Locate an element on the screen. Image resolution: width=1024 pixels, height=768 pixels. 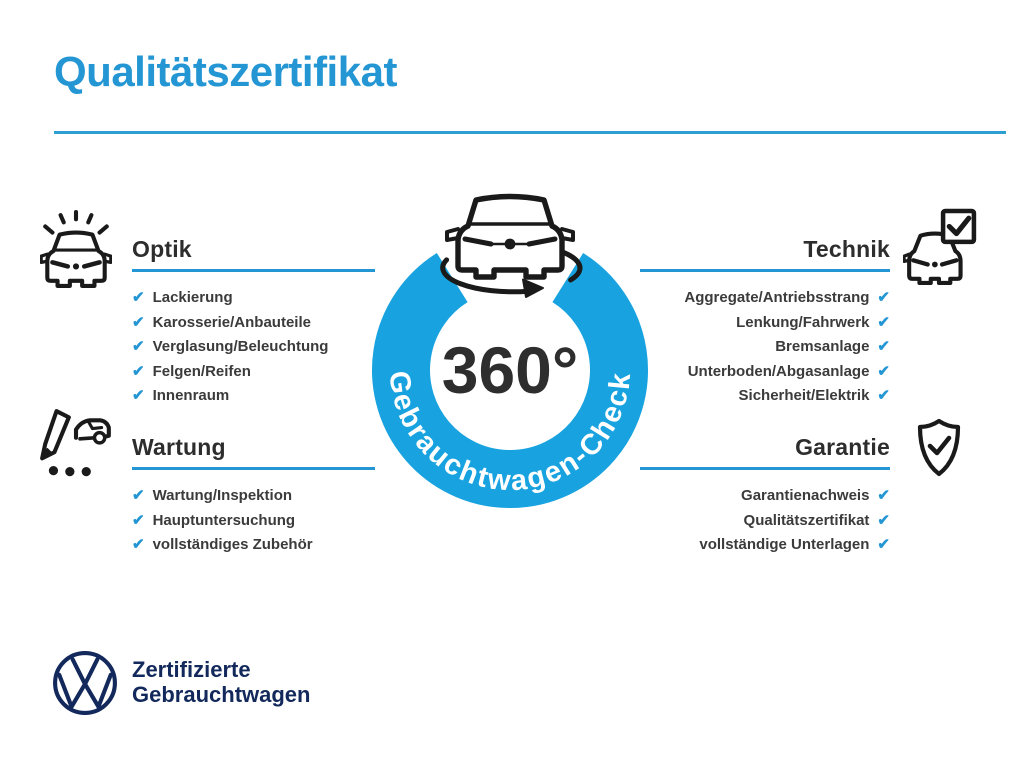
section-technik-divider is located at coordinates (765, 270).